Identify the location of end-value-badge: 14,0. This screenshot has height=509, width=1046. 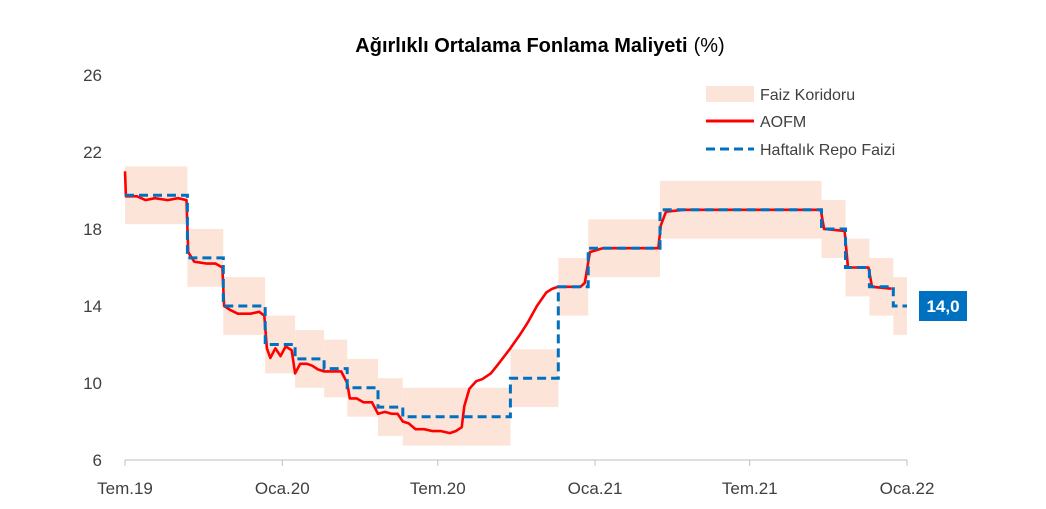
(943, 306).